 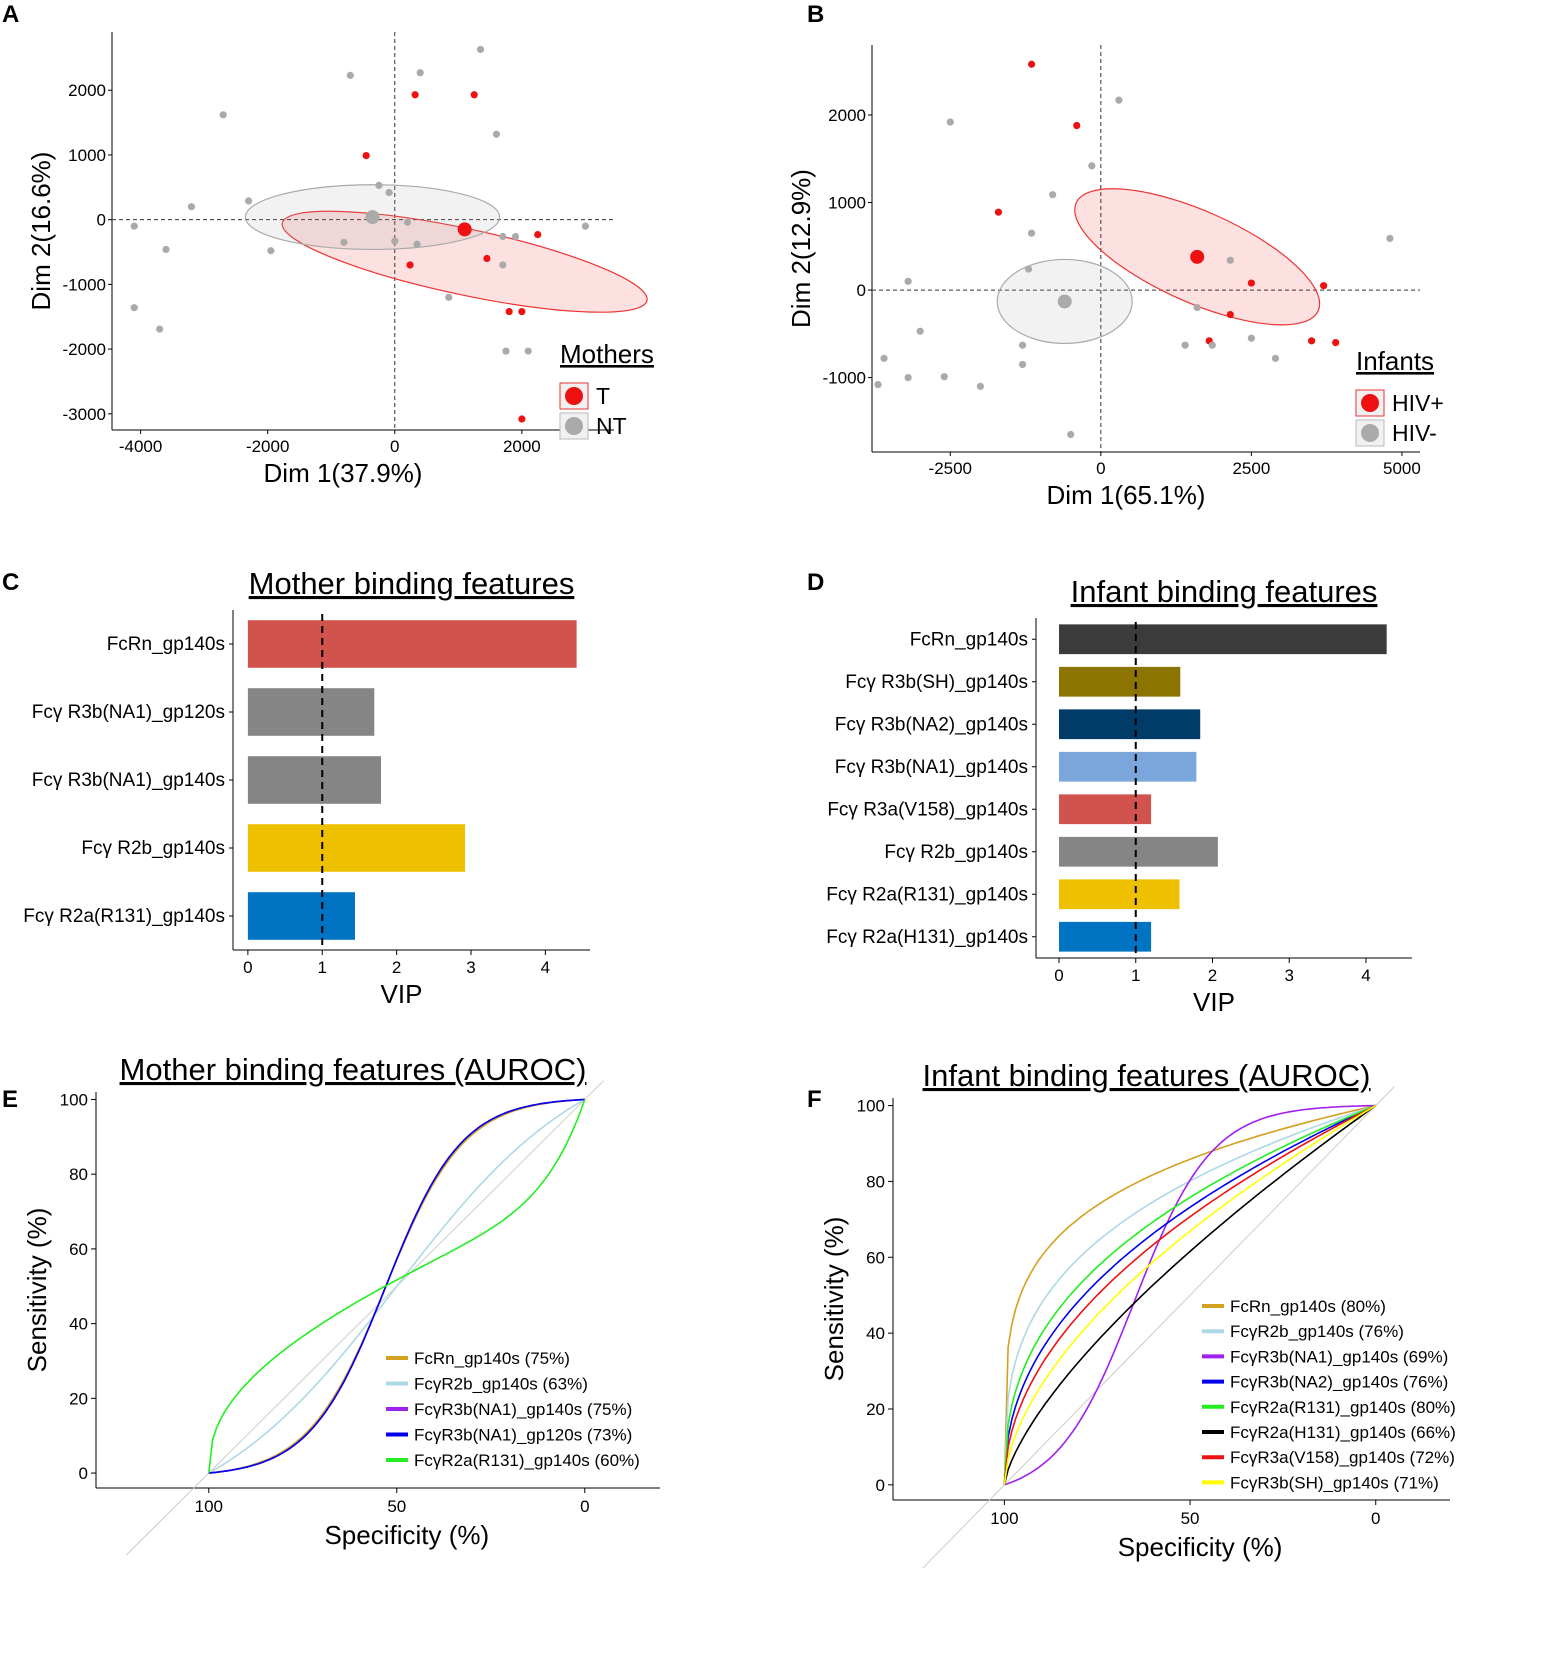 What do you see at coordinates (412, 583) in the screenshot?
I see `chart-title: Mother binding features` at bounding box center [412, 583].